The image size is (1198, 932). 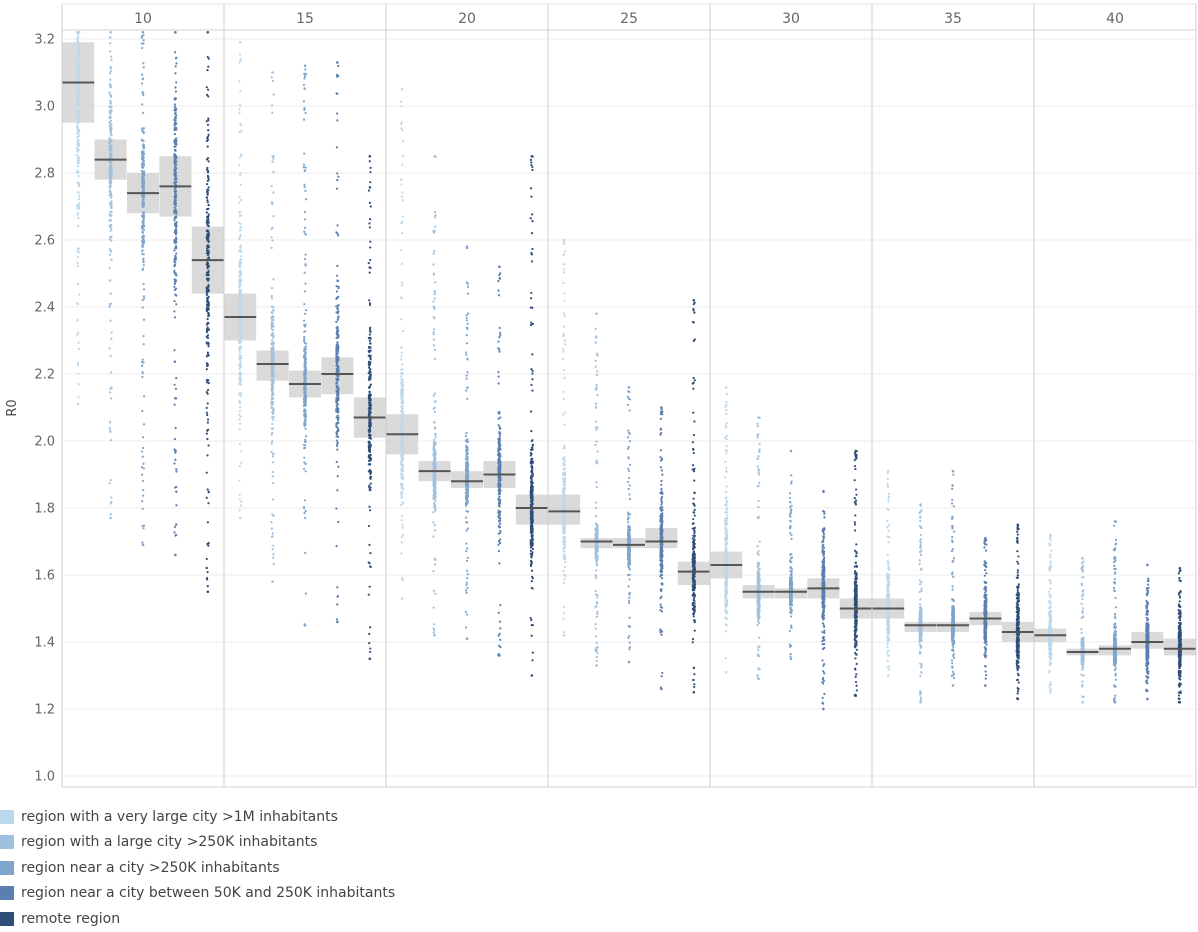 What do you see at coordinates (596, 313) in the screenshot?
I see `point-max-p25-s1` at bounding box center [596, 313].